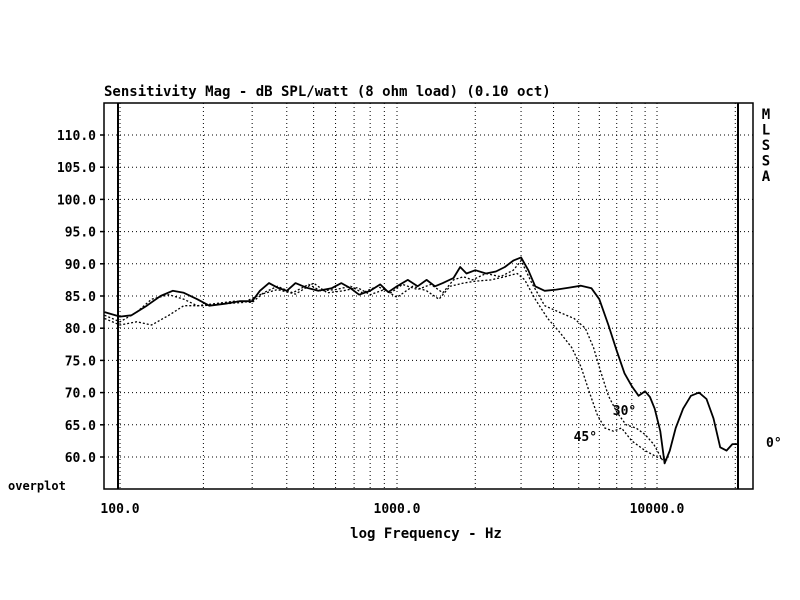 The image size is (800, 600). I want to click on x-tick-label: 100.0, so click(119, 509).